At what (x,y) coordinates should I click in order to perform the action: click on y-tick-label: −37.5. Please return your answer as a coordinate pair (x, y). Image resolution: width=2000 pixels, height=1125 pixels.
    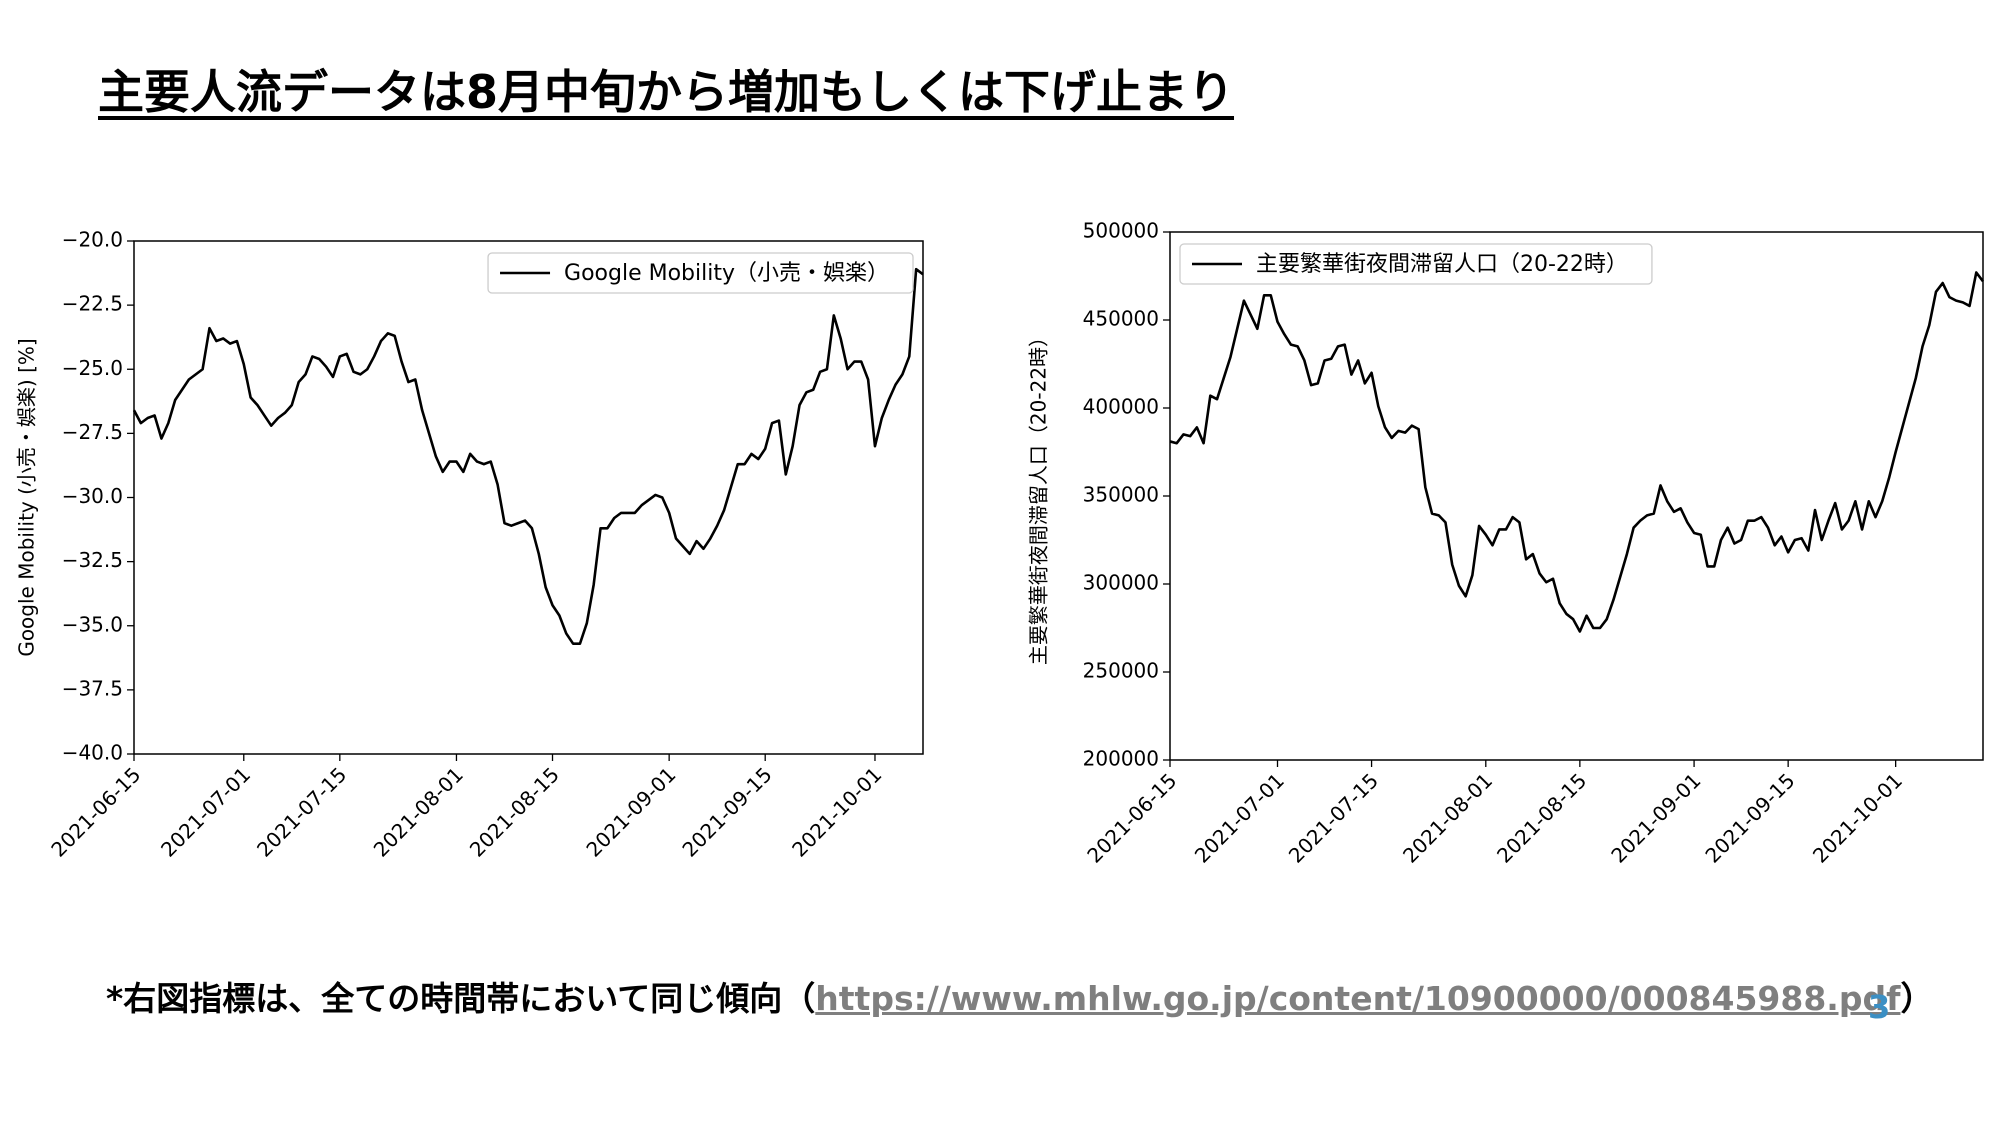
    Looking at the image, I should click on (92, 688).